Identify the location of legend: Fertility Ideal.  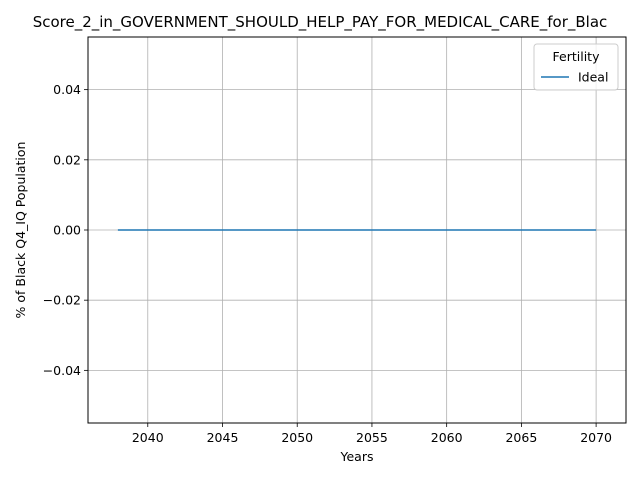
(576, 67).